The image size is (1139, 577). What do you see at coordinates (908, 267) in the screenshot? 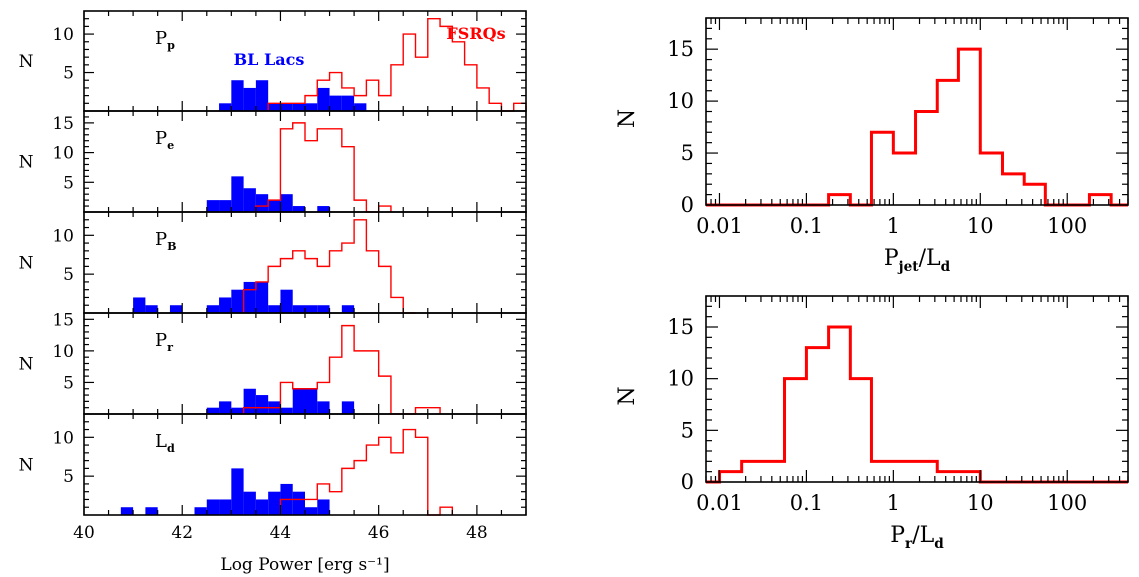
I see `label-part: jet` at bounding box center [908, 267].